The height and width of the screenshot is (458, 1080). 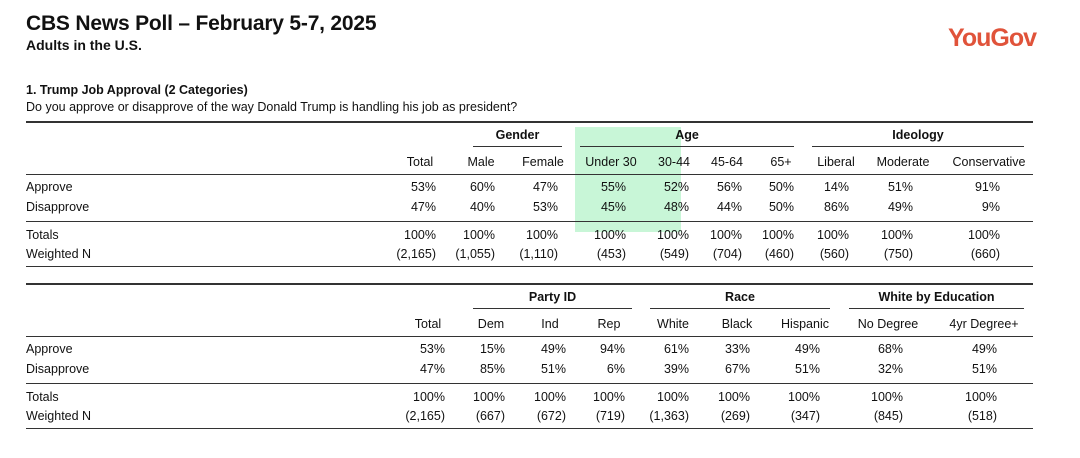 What do you see at coordinates (805, 324) in the screenshot?
I see `column-header-hispanic: Hispanic` at bounding box center [805, 324].